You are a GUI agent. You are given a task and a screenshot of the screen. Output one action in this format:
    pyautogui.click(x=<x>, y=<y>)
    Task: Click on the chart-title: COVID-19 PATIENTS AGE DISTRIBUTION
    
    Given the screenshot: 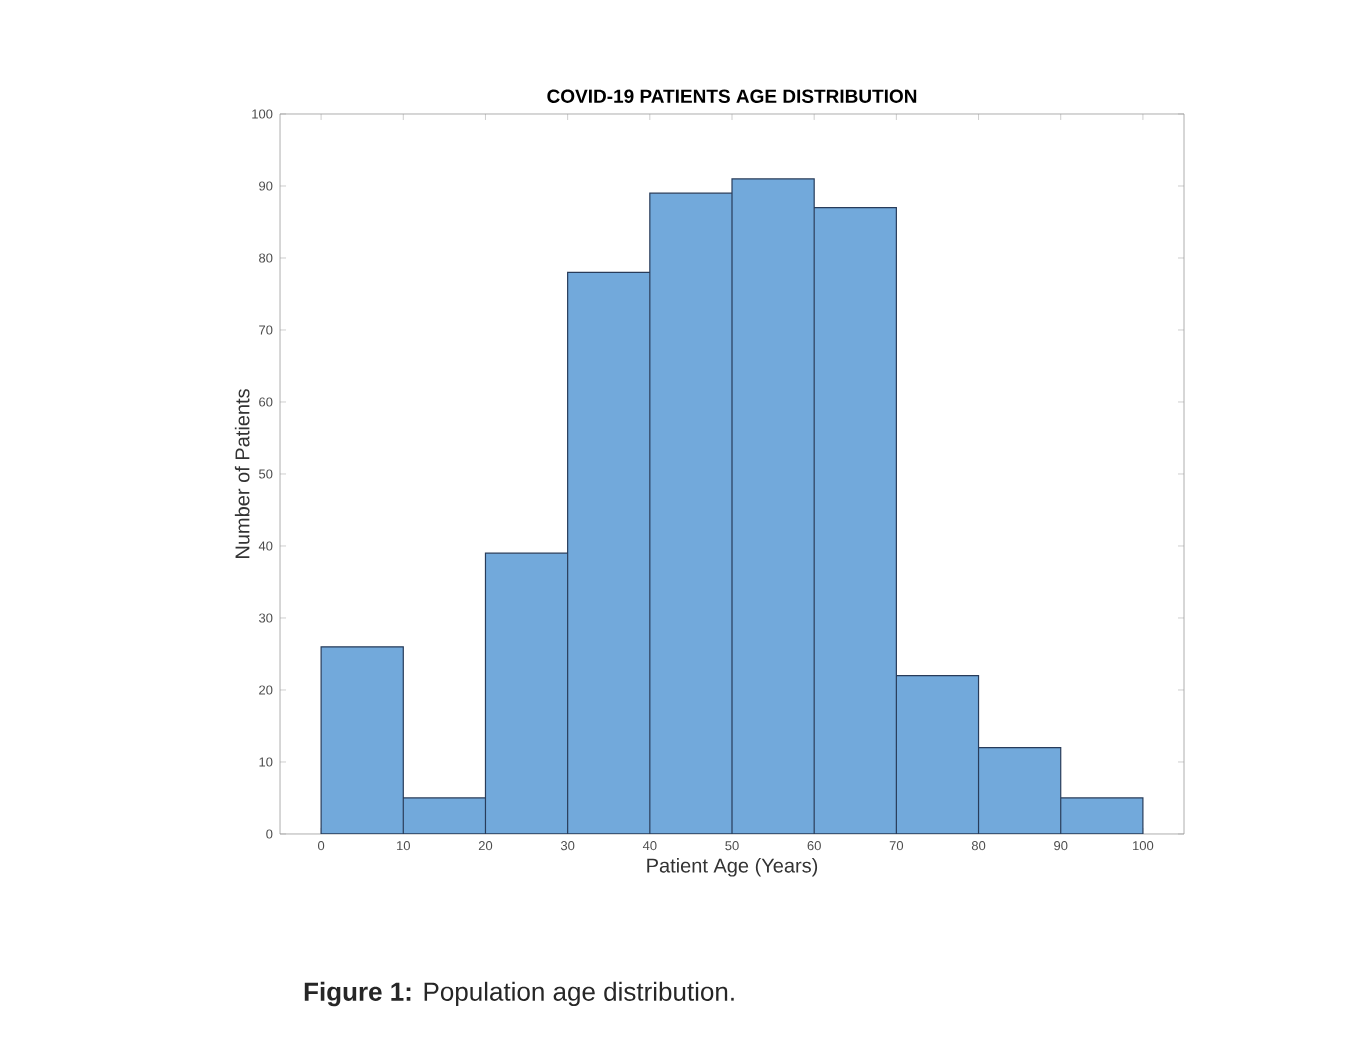 What is the action you would take?
    pyautogui.click(x=732, y=96)
    